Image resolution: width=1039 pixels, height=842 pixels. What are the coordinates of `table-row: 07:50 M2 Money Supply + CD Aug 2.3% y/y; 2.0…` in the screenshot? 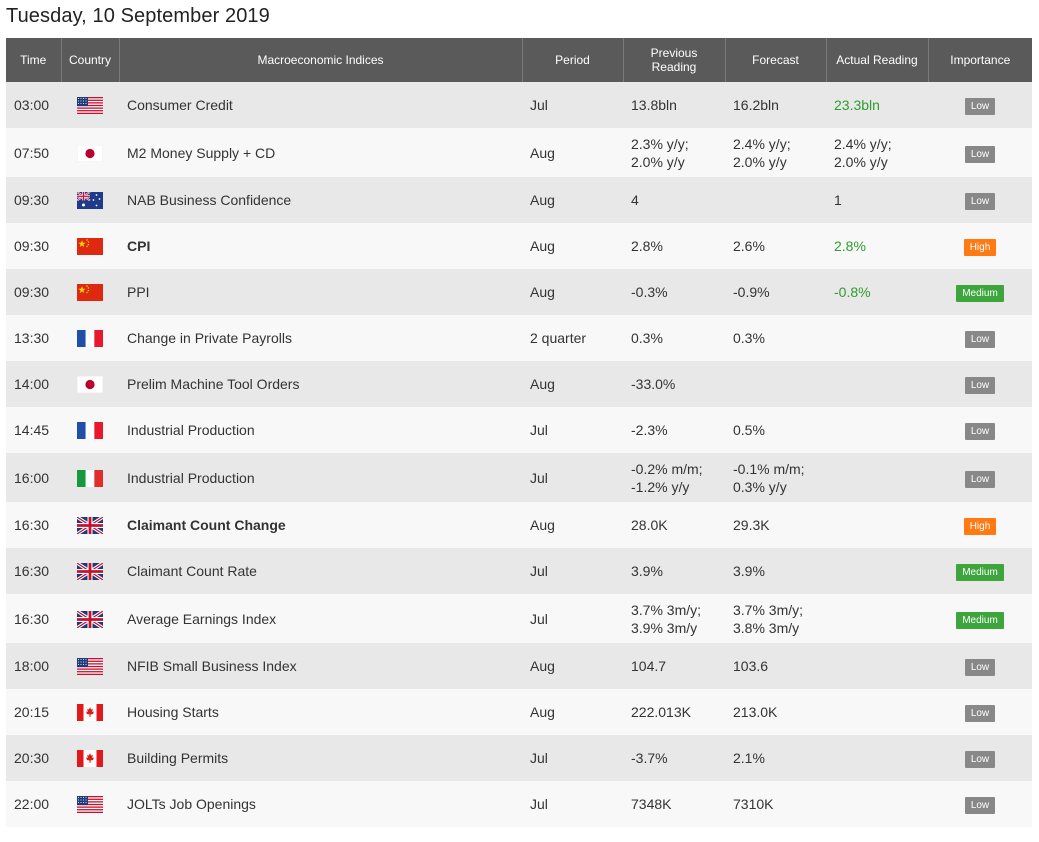 It's located at (519, 152).